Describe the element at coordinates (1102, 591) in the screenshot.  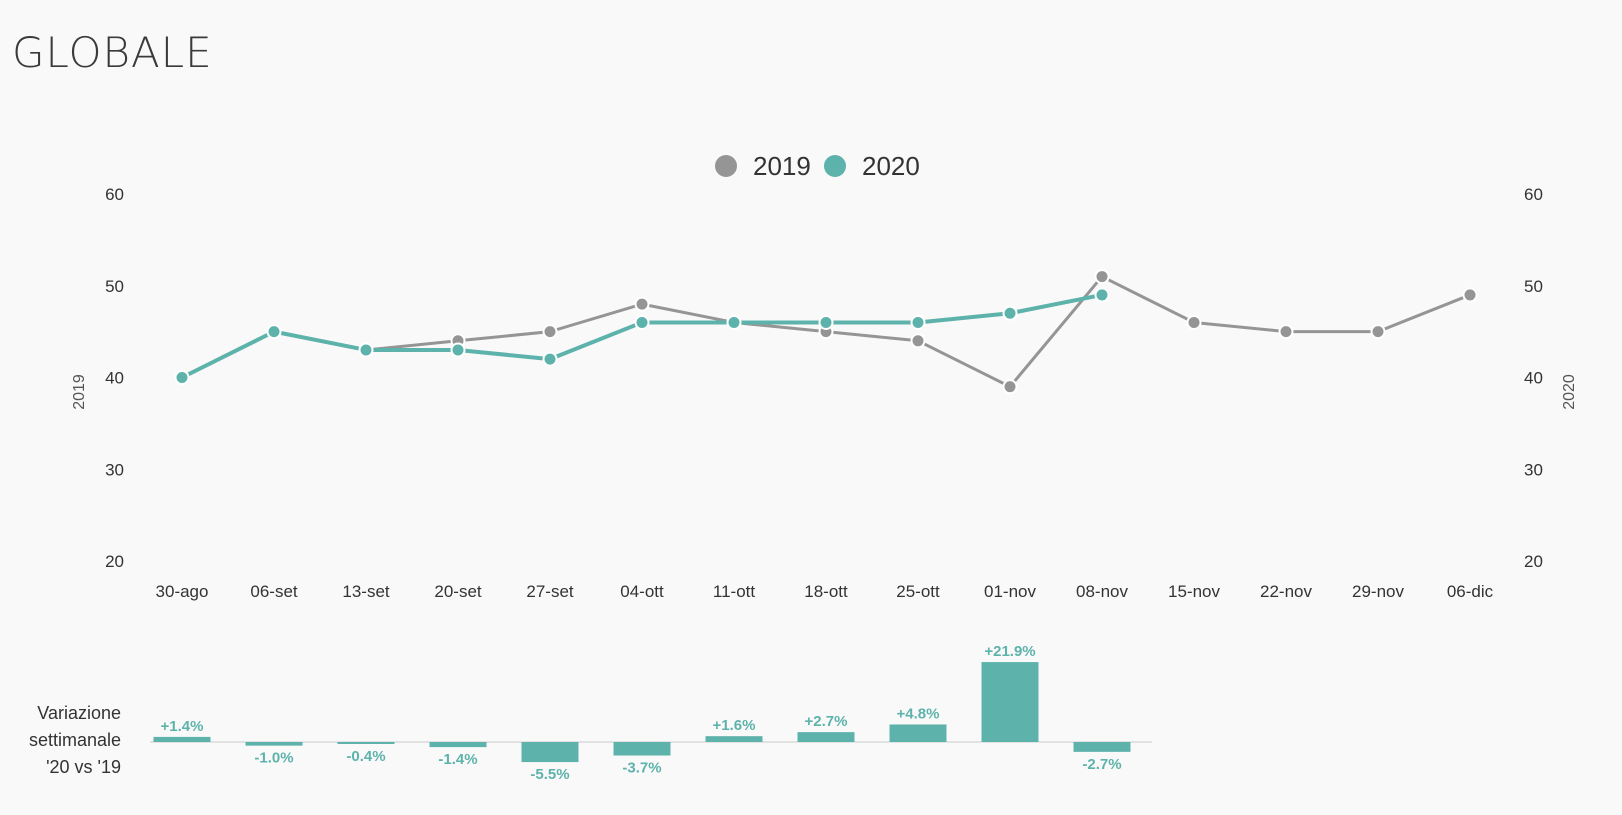
I see `x-tick-08-nov: 08-nov` at that location.